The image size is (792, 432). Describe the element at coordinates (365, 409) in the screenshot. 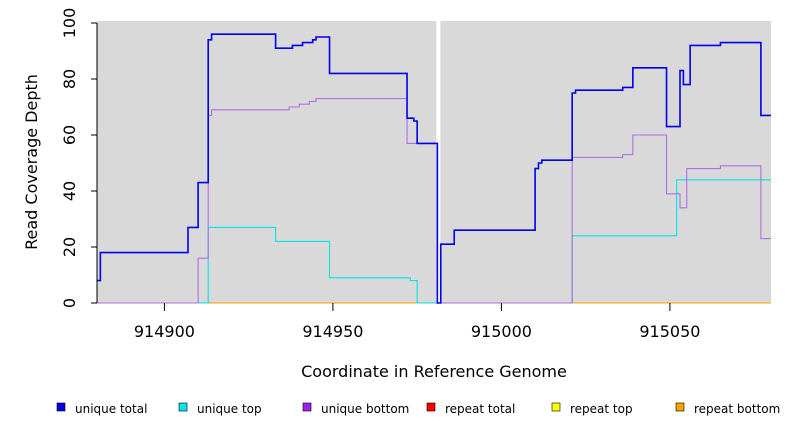

I see `legend-label: unique bottom` at that location.